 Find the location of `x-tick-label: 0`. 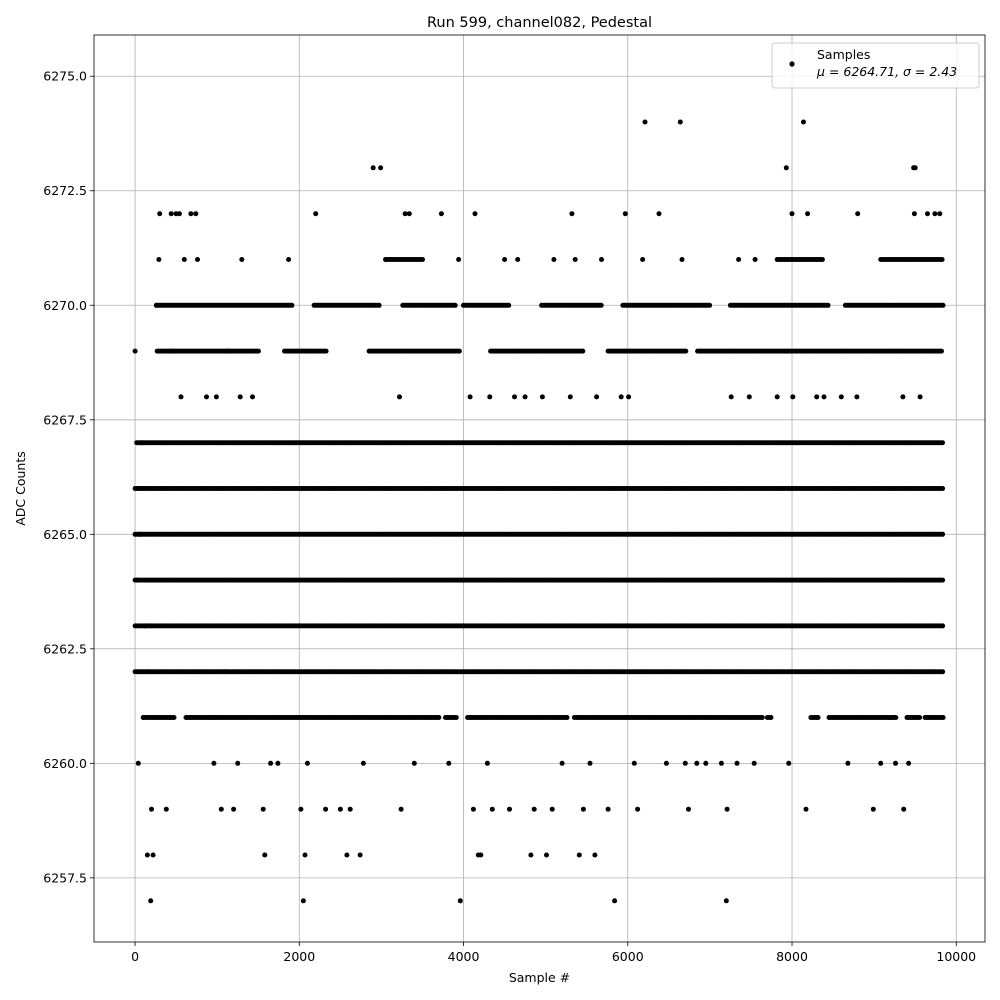

x-tick-label: 0 is located at coordinates (135, 956).